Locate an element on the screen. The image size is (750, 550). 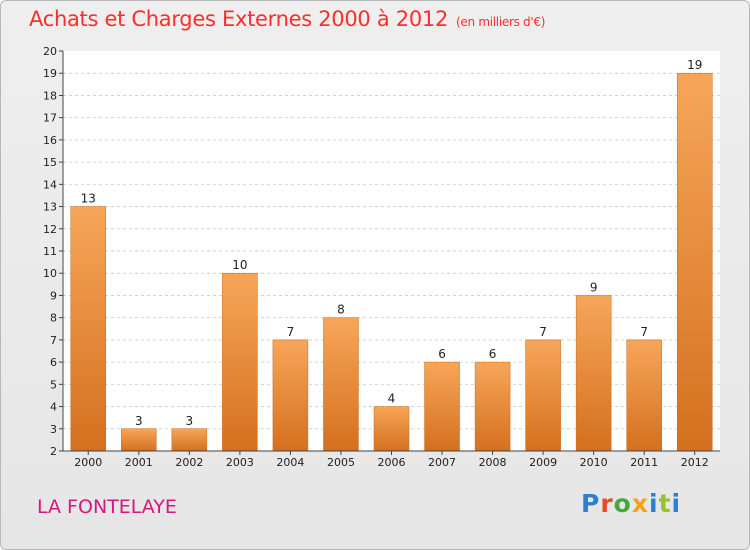
value-label: 8 is located at coordinates (341, 310).